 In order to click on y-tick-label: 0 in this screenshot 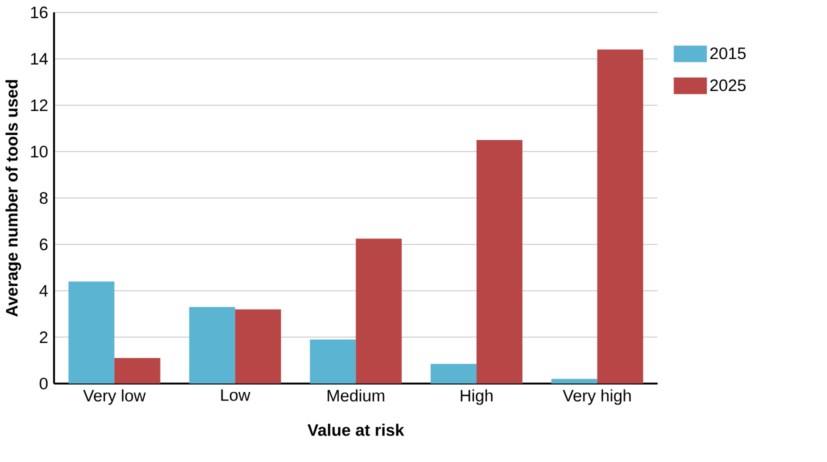, I will do `click(44, 384)`.